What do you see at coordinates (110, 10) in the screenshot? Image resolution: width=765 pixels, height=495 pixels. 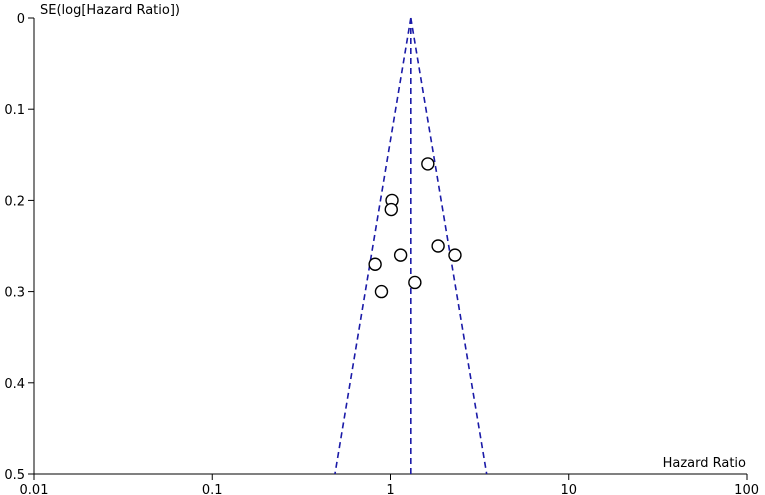 I see `y-axis-label: SE(log[Hazard Ratio])` at bounding box center [110, 10].